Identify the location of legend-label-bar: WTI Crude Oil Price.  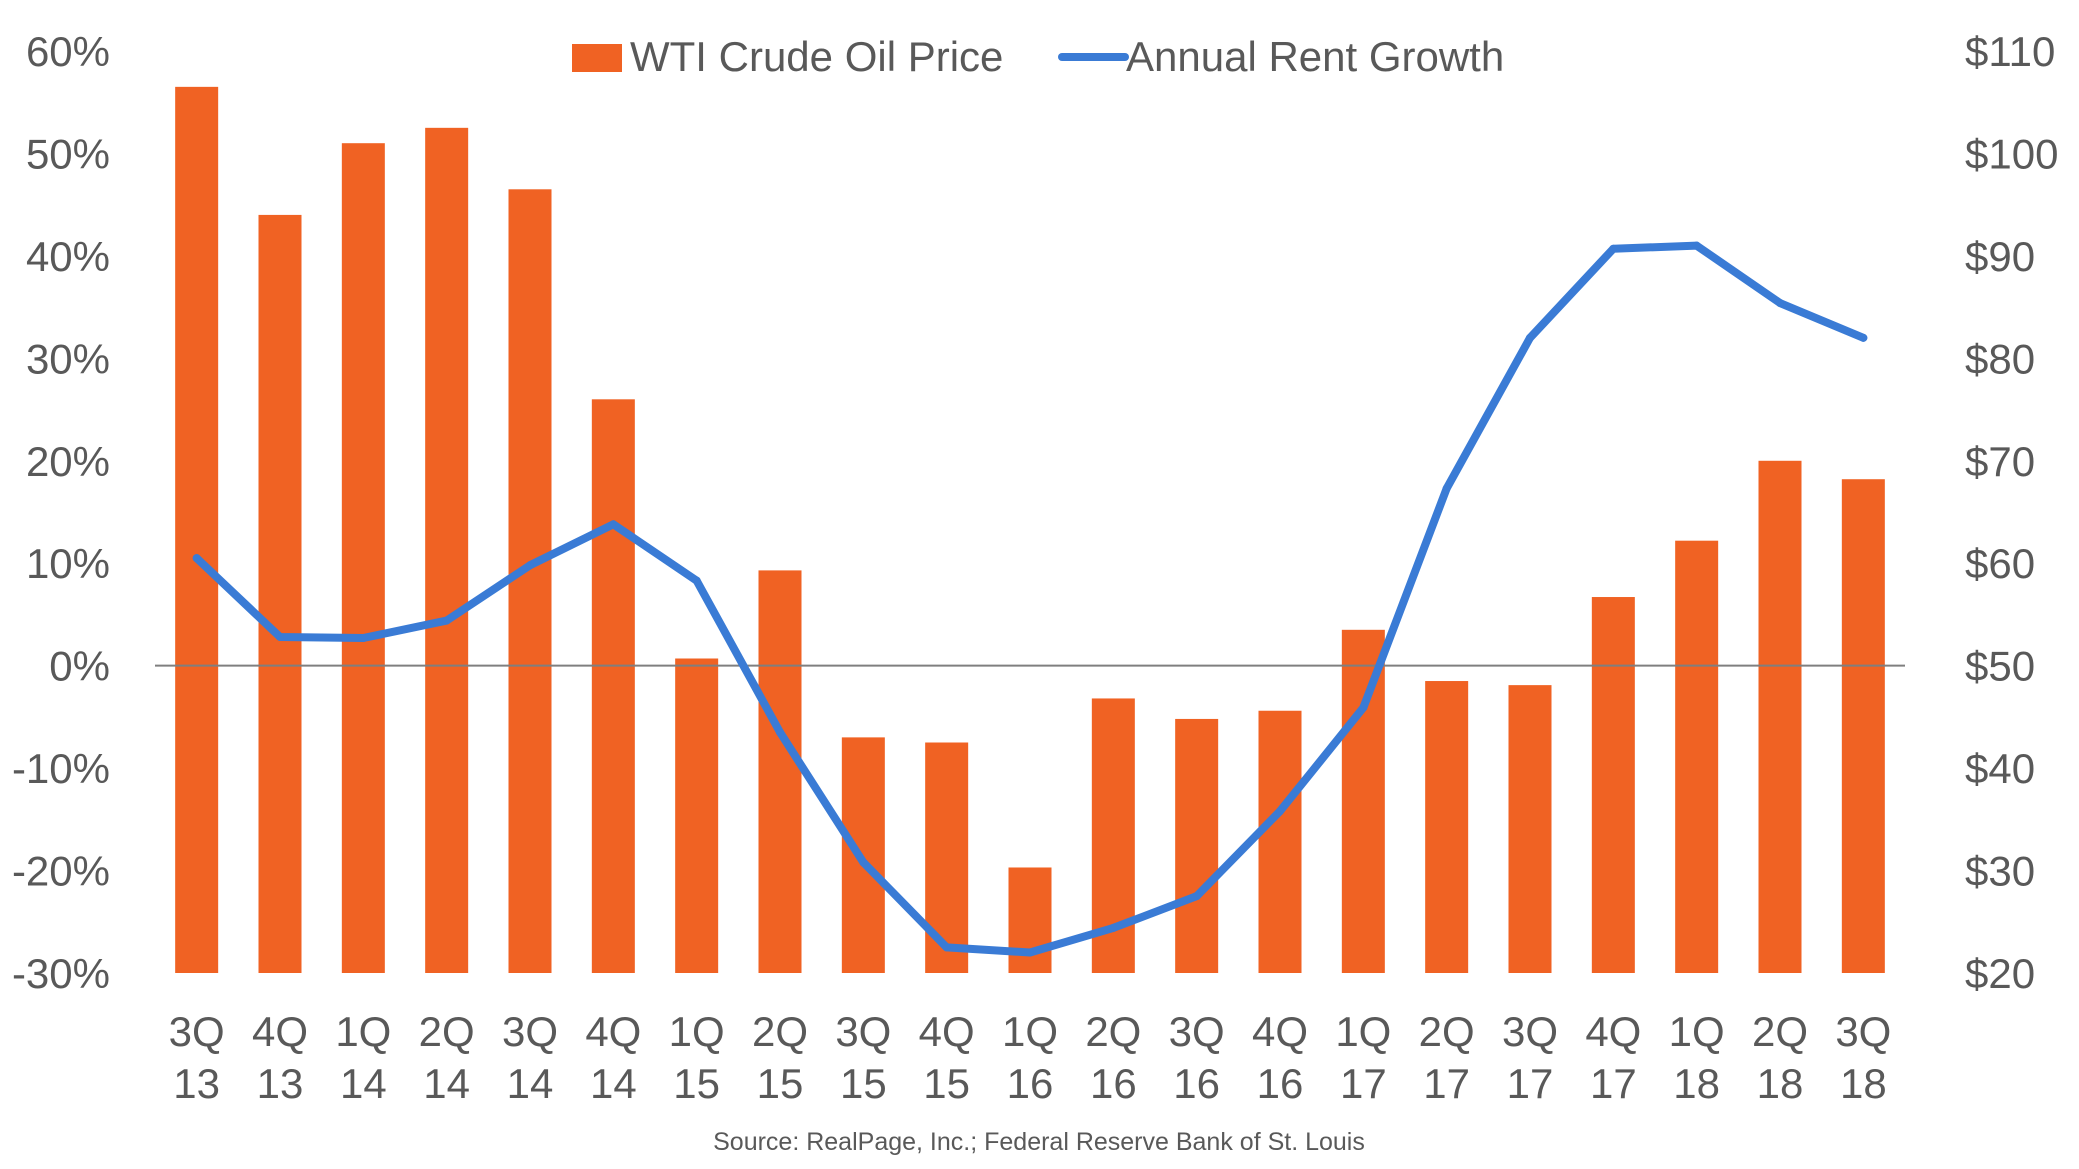
(816, 56).